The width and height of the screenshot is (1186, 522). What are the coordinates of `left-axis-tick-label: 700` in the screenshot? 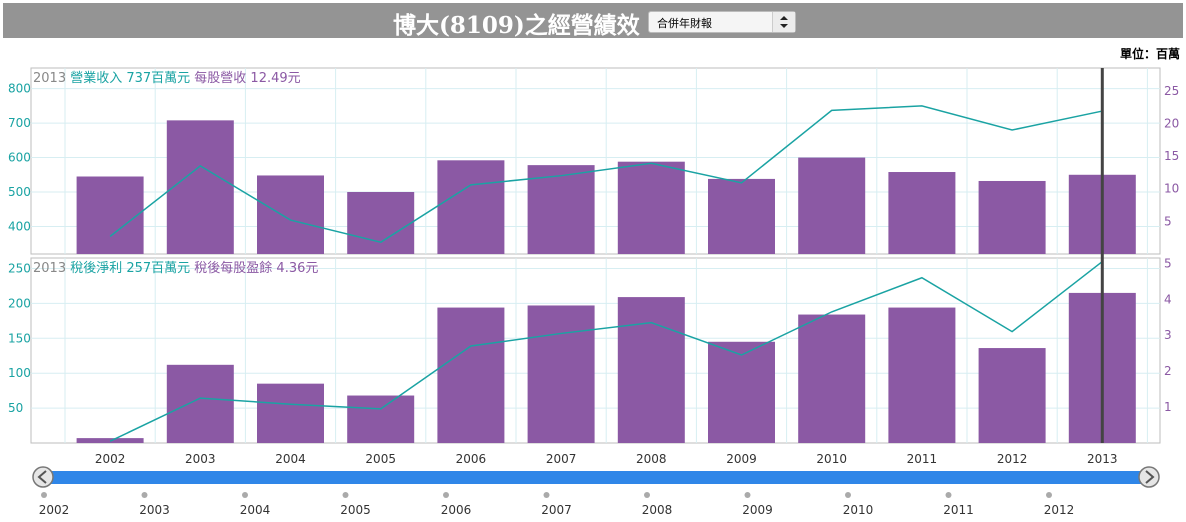 It's located at (19, 123).